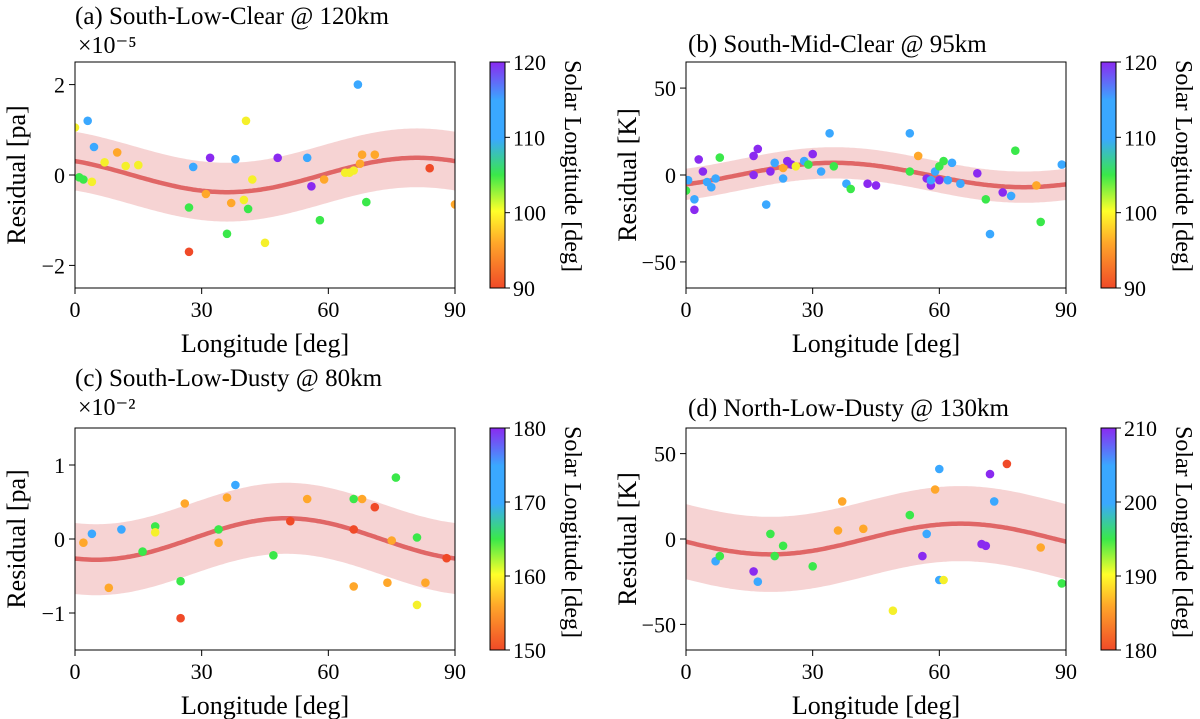  Describe the element at coordinates (876, 175) in the screenshot. I see `fit-curve` at that location.